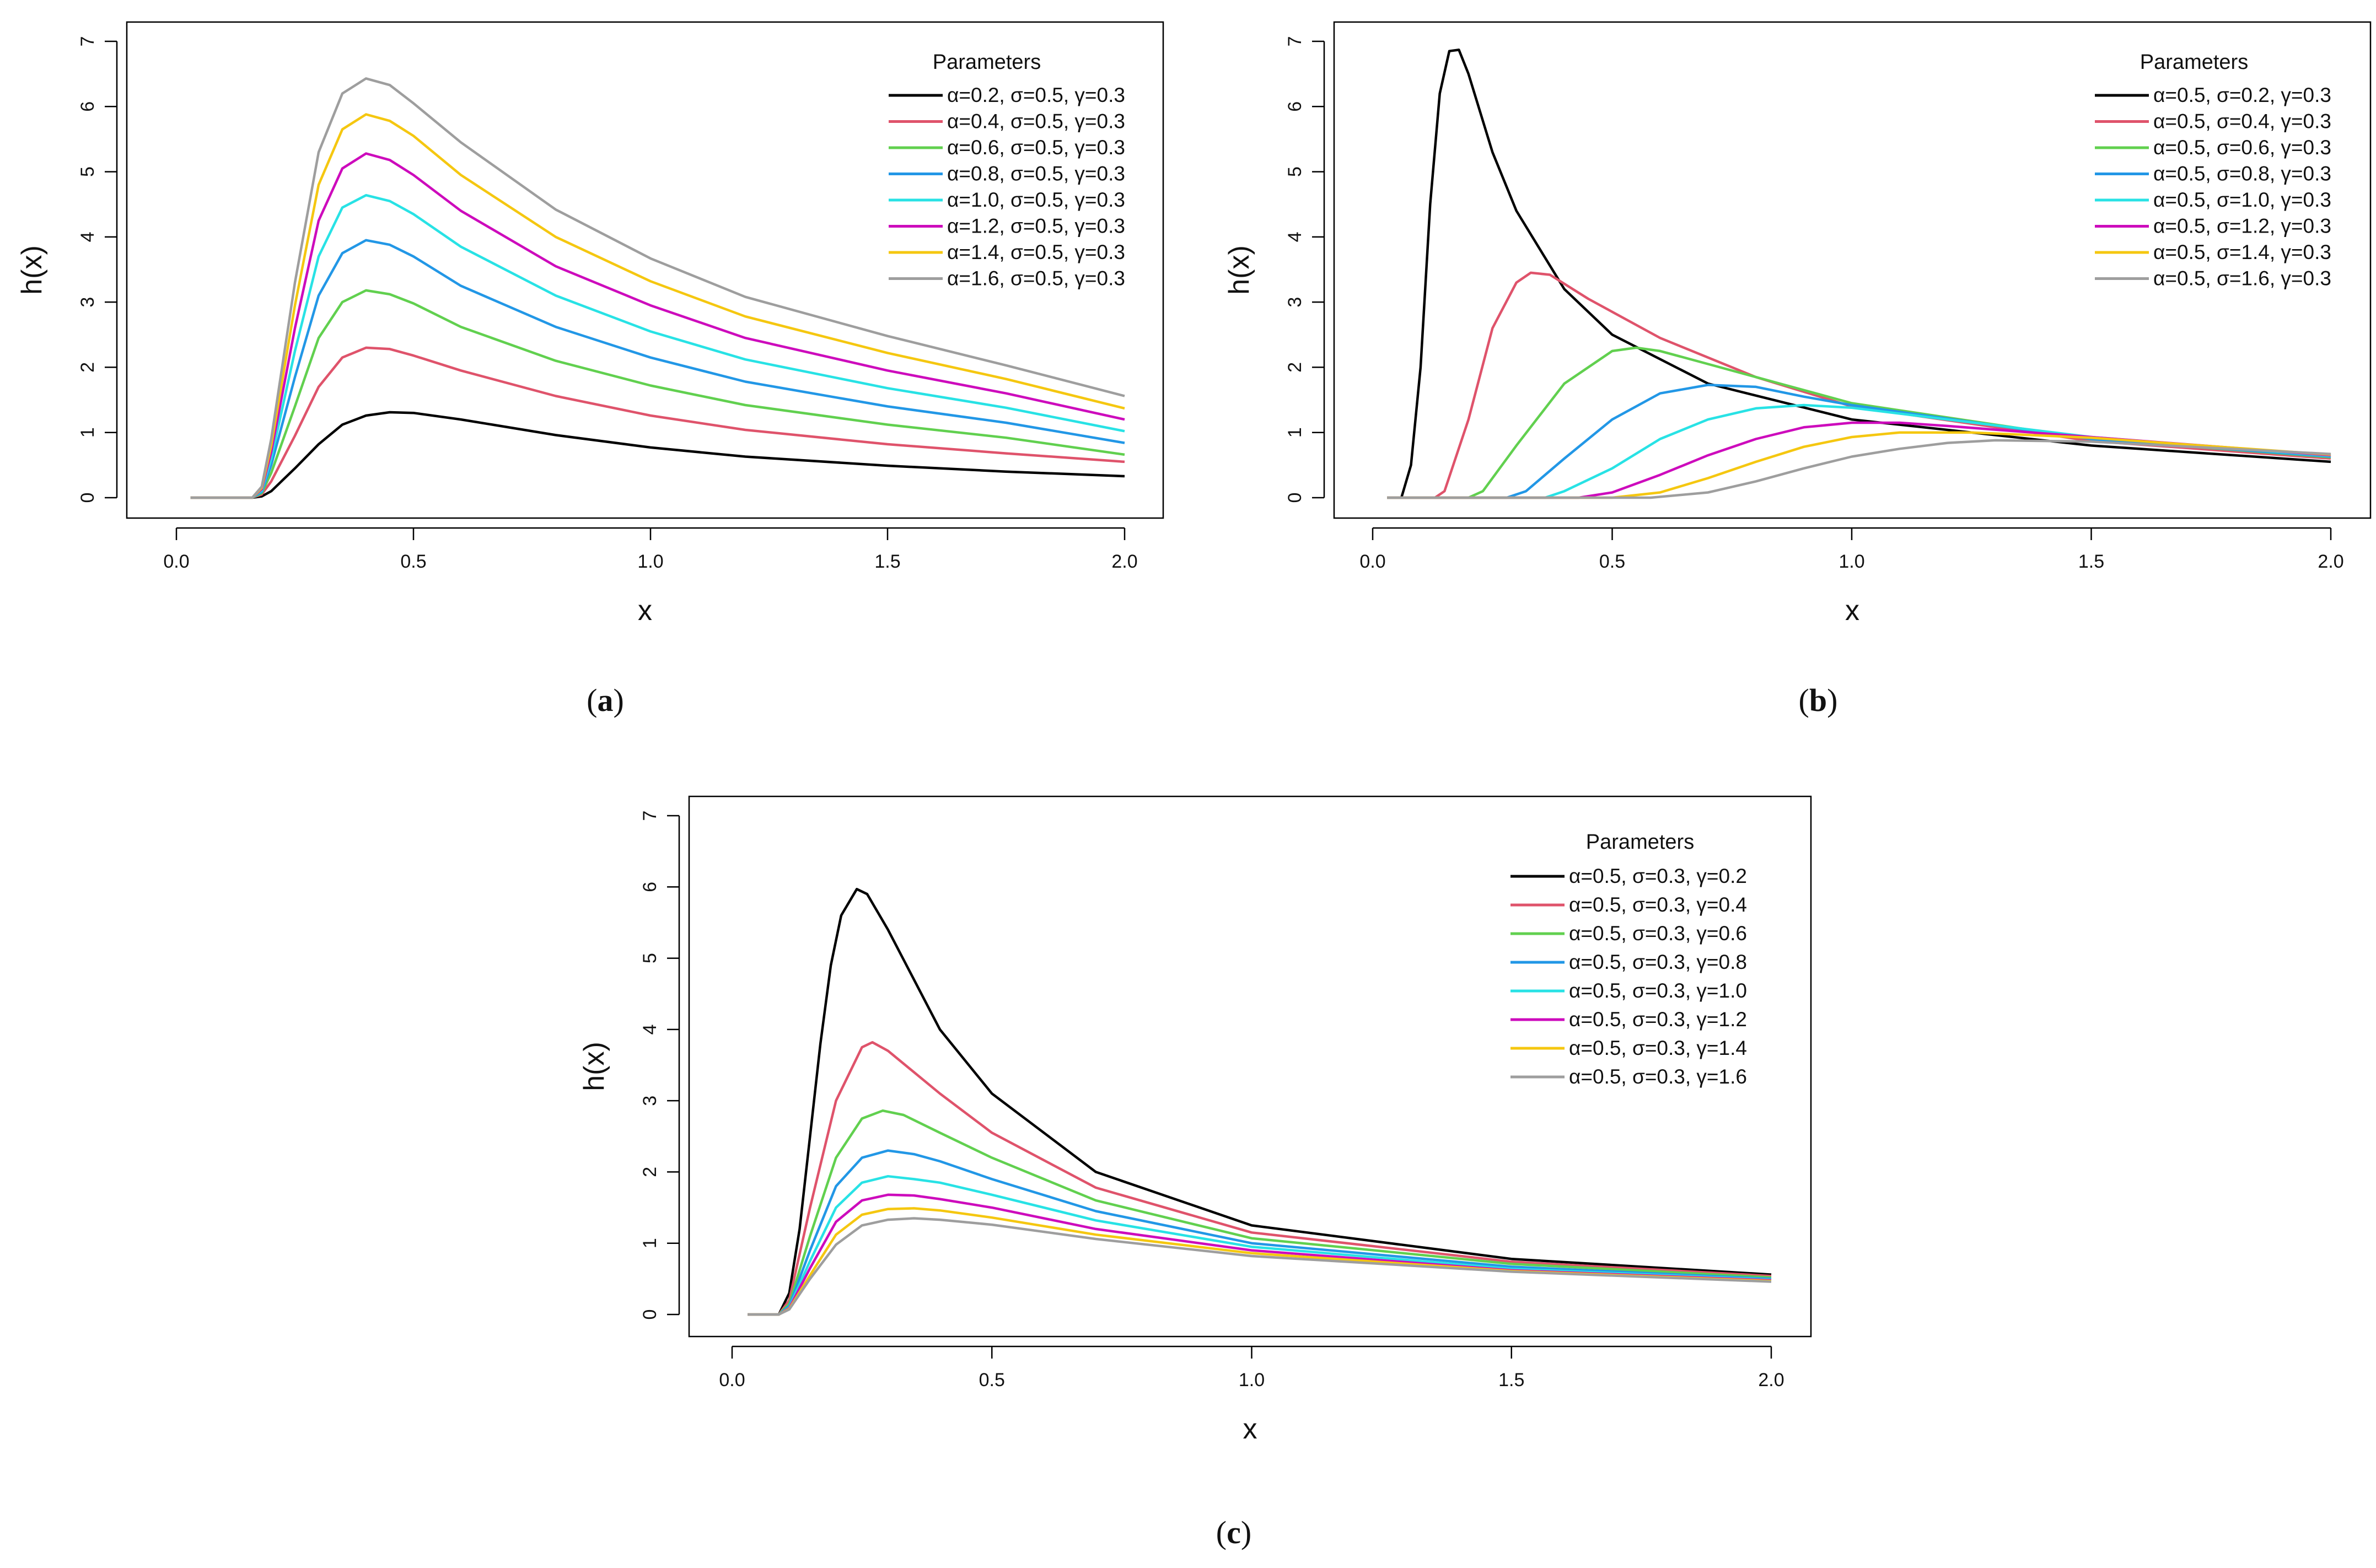 This screenshot has height=1568, width=2376. Describe the element at coordinates (1658, 934) in the screenshot. I see `legend-entry: α=0.5, σ=0.3, γ=0.6` at that location.